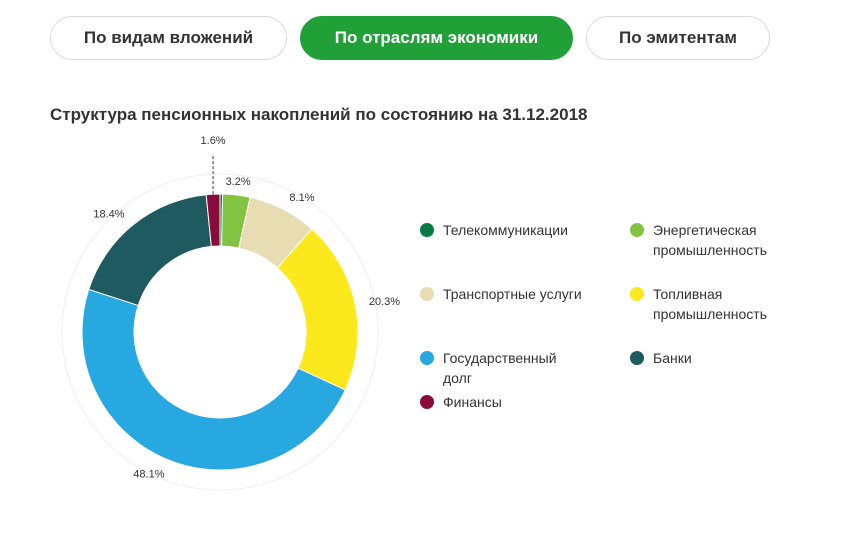 The image size is (862, 547). I want to click on tab-by-economy-sector: По отраслям экономики, so click(436, 38).